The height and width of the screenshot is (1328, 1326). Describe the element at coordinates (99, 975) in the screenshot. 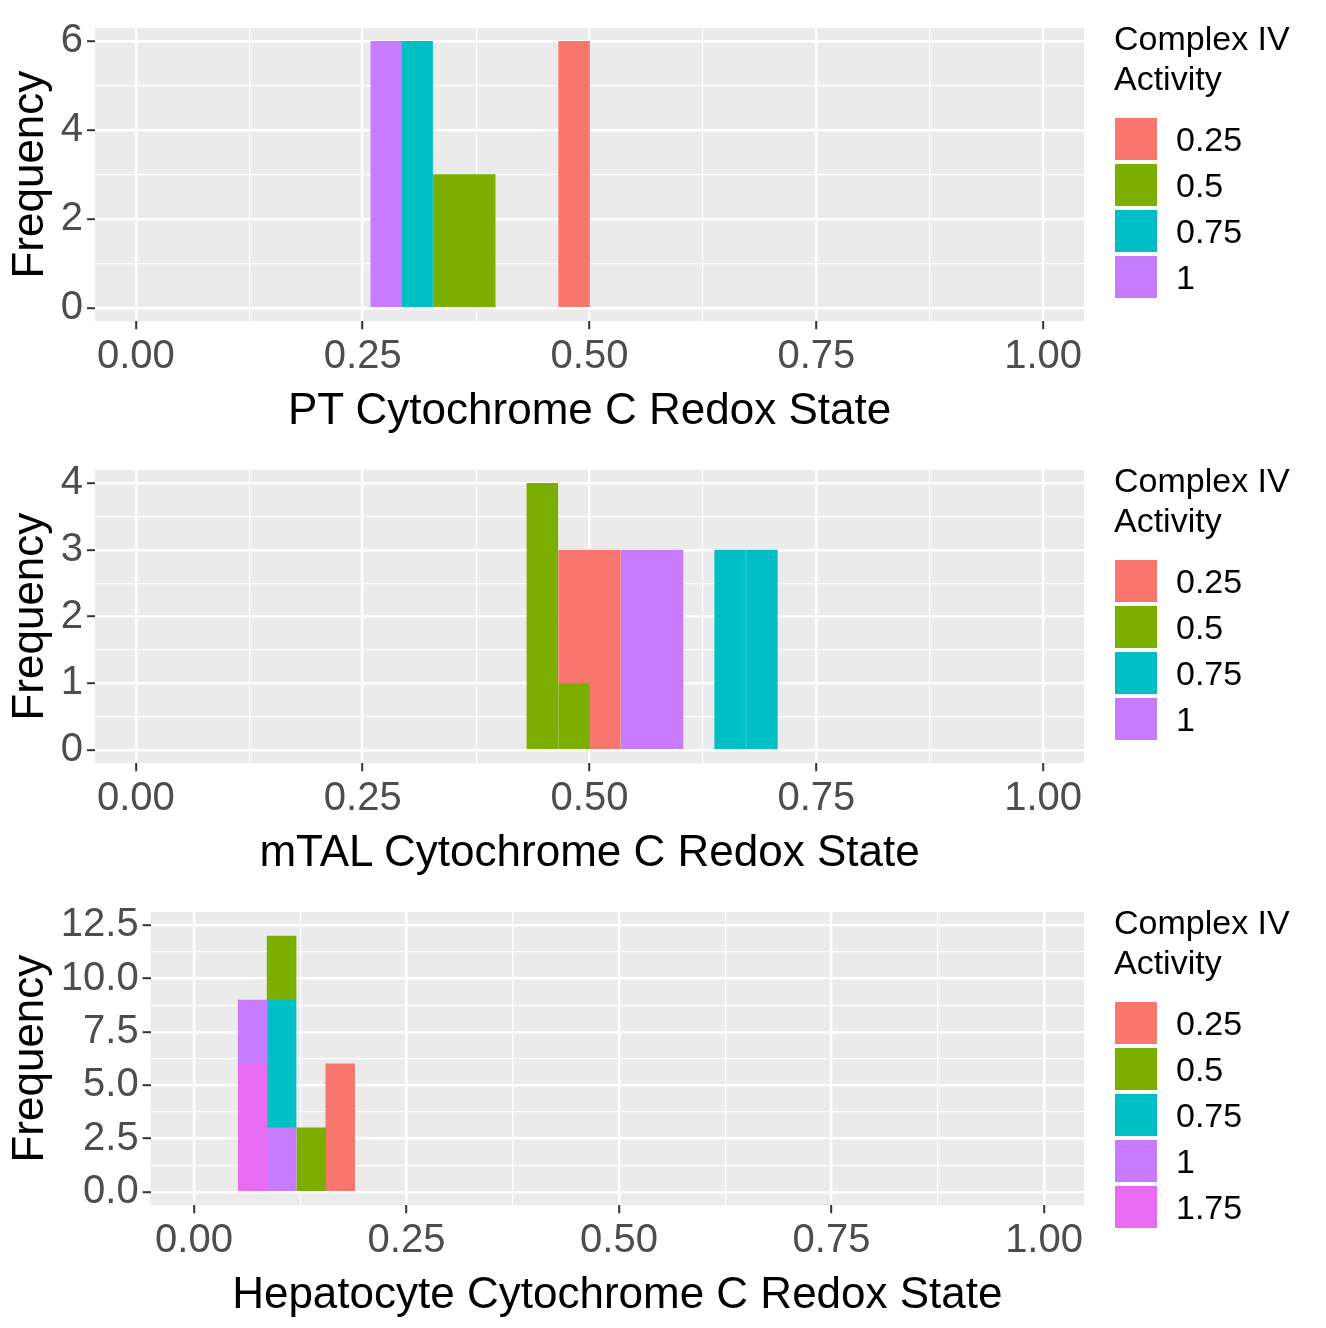

I see `y-tick-label: 10.0` at that location.